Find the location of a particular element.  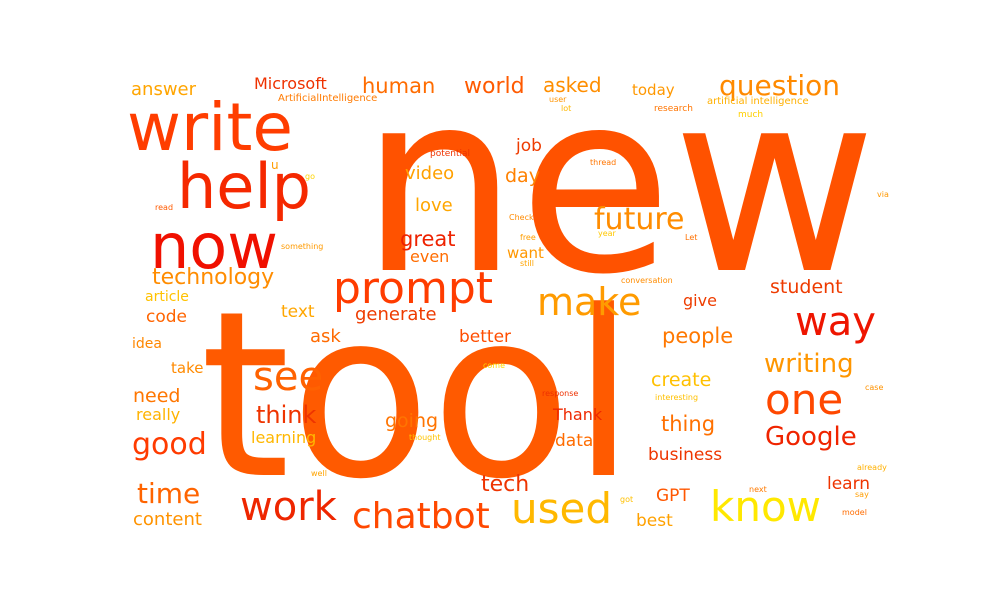

word-good: good is located at coordinates (169, 444).